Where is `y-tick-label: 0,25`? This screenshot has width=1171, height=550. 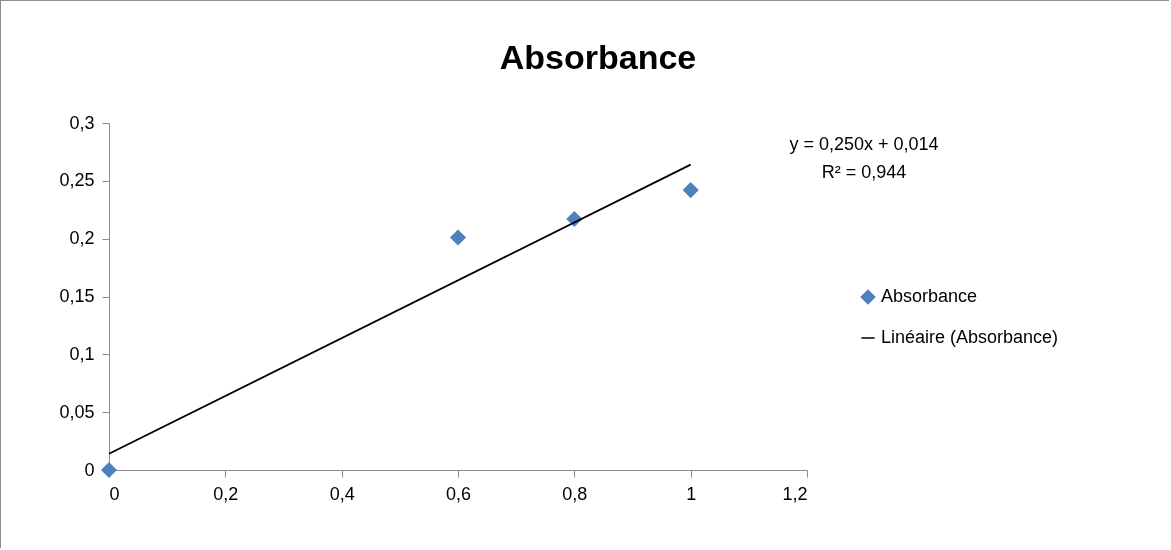
y-tick-label: 0,25 is located at coordinates (77, 180).